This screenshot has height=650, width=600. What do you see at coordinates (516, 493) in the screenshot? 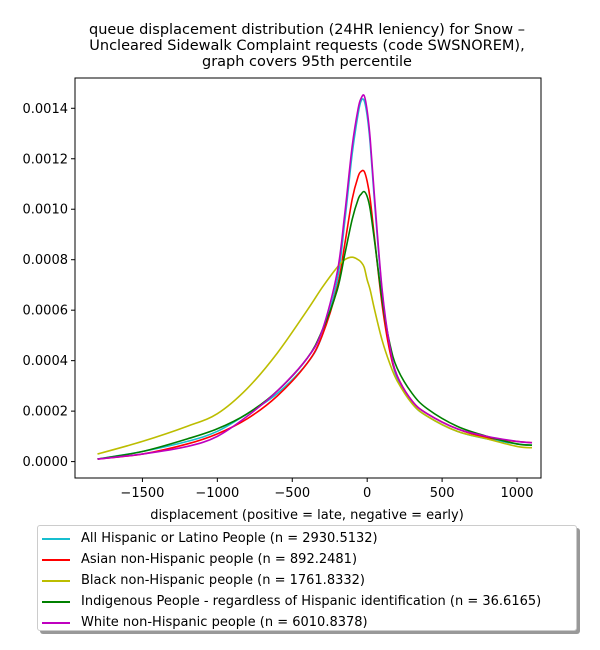
I see `x-tick-label: 1000` at bounding box center [516, 493].